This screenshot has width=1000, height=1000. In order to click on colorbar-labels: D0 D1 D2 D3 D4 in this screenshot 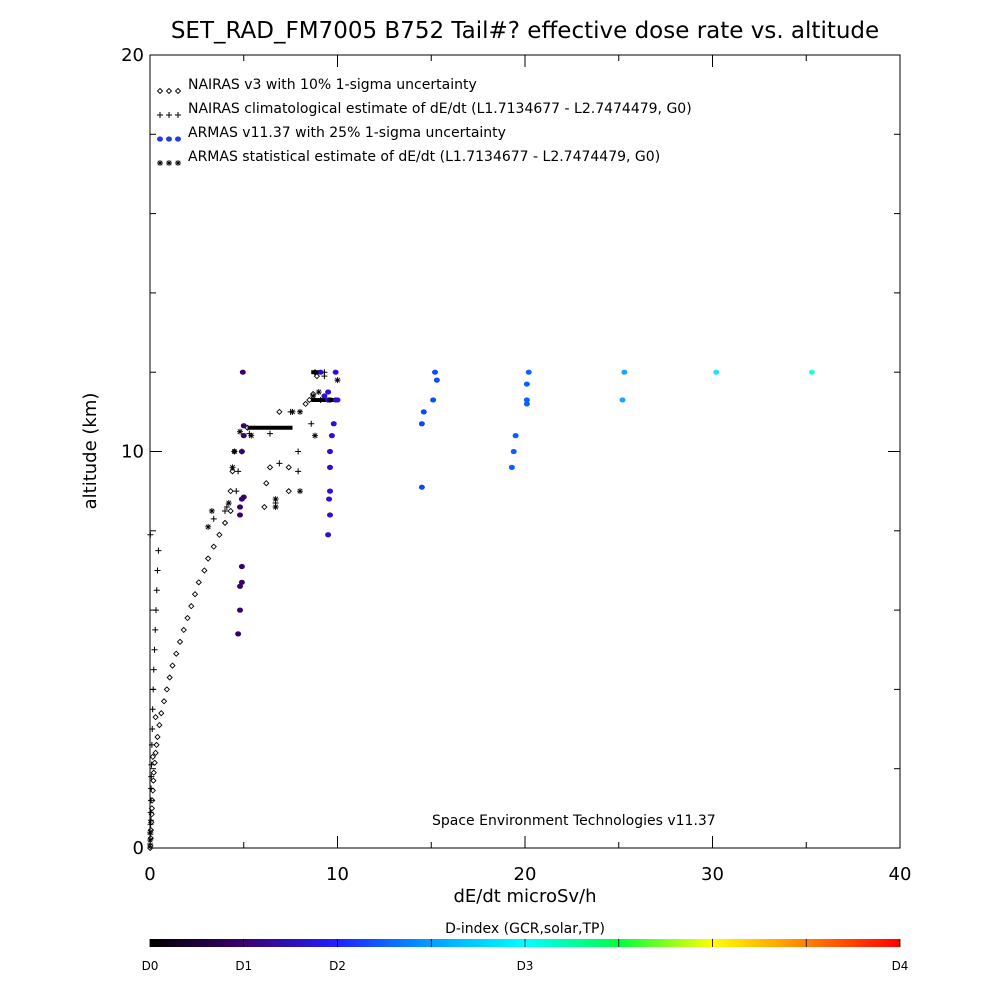, I will do `click(525, 966)`.